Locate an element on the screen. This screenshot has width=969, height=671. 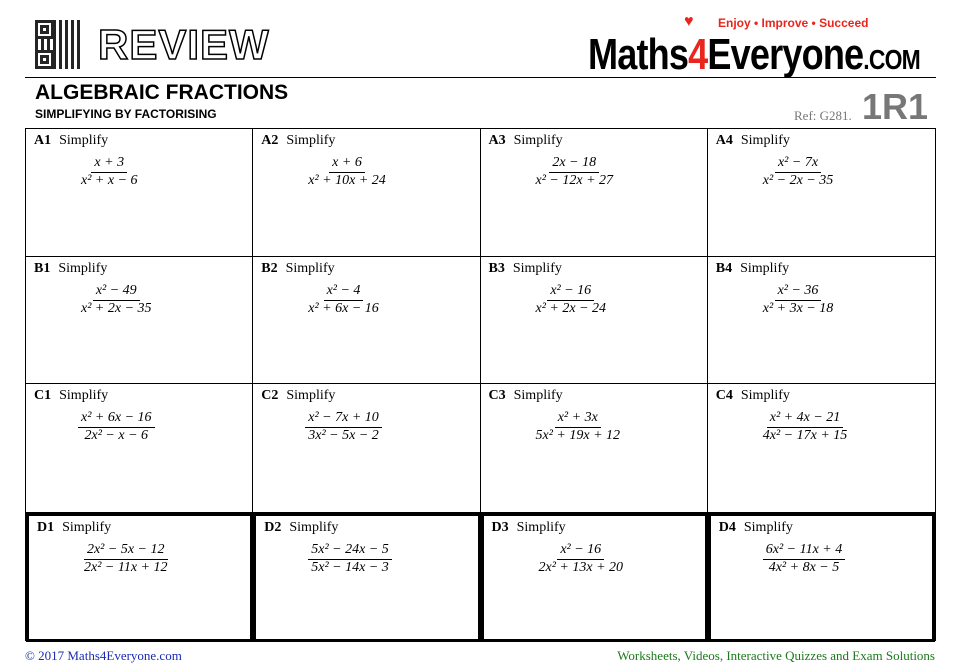
question-id: A4 is located at coordinates (724, 140).